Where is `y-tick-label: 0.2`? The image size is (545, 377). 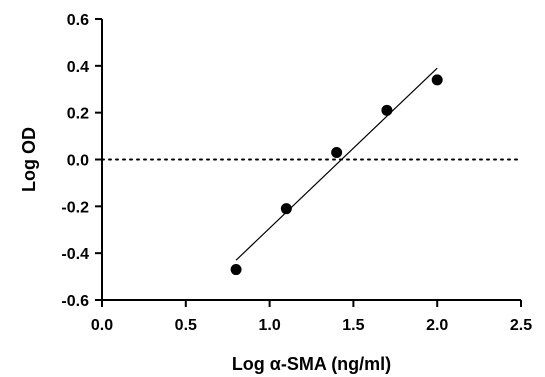
y-tick-label: 0.2 is located at coordinates (78, 114).